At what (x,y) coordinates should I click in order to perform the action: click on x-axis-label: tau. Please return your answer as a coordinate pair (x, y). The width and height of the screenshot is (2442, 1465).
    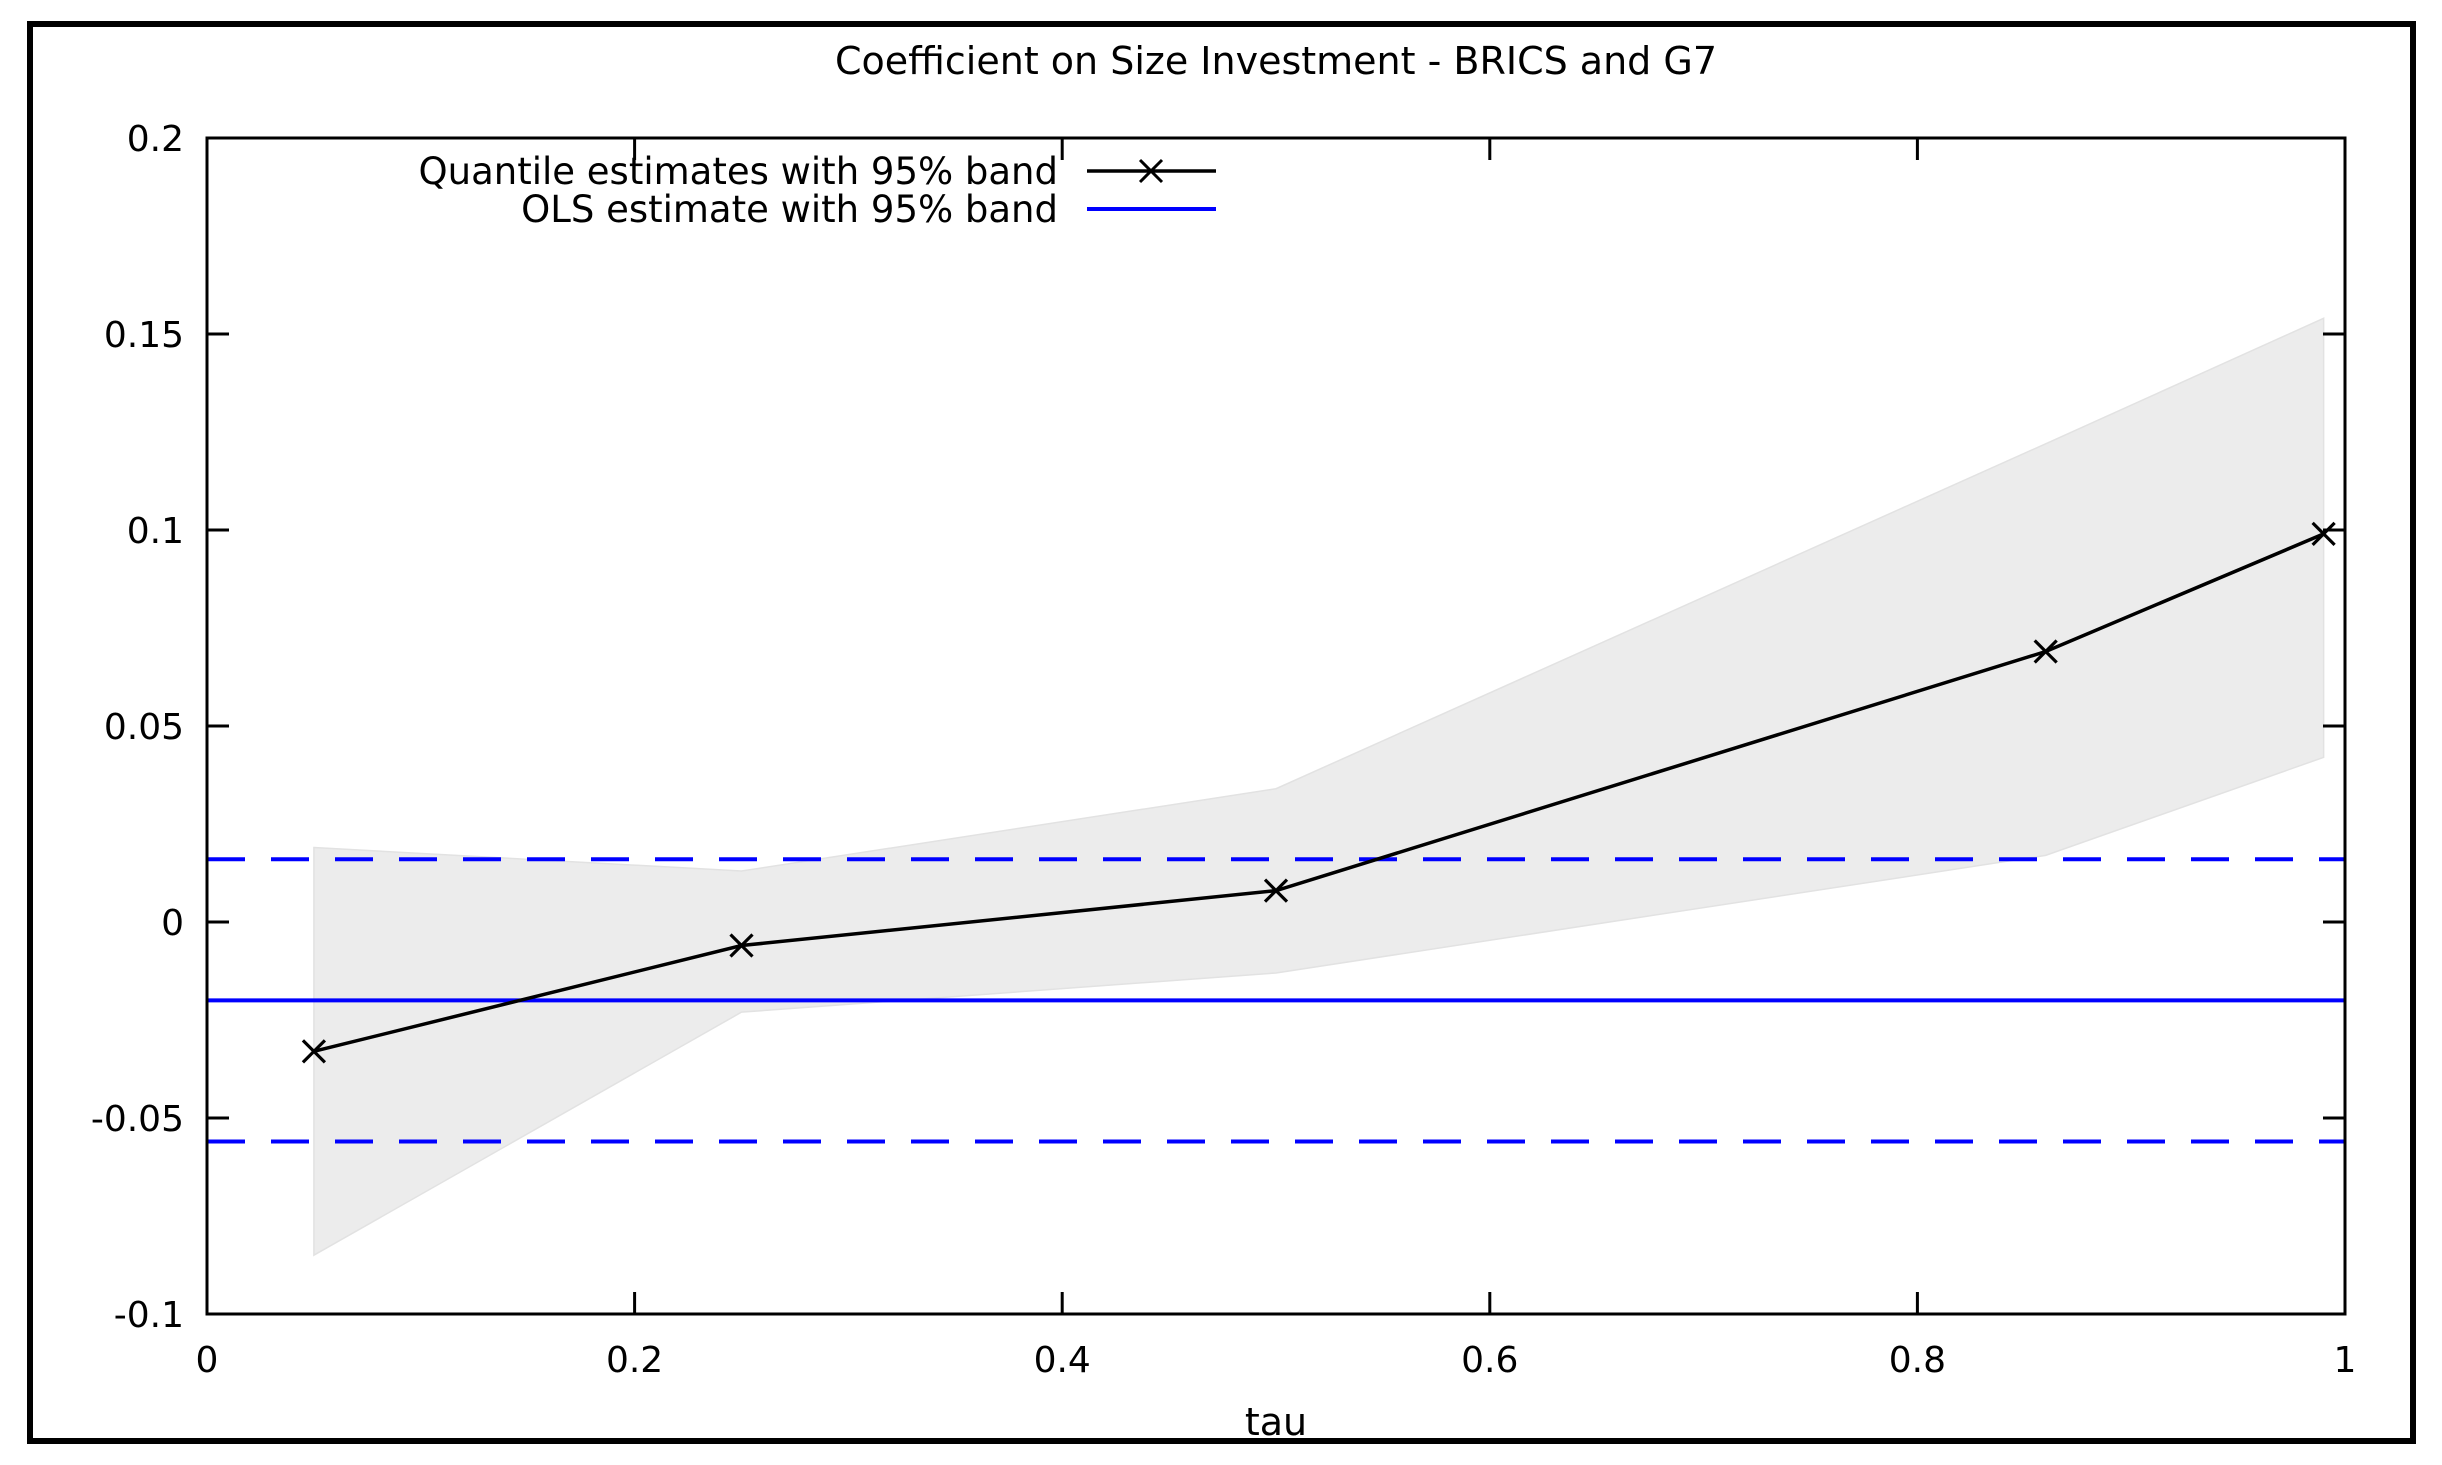
    Looking at the image, I should click on (1276, 1422).